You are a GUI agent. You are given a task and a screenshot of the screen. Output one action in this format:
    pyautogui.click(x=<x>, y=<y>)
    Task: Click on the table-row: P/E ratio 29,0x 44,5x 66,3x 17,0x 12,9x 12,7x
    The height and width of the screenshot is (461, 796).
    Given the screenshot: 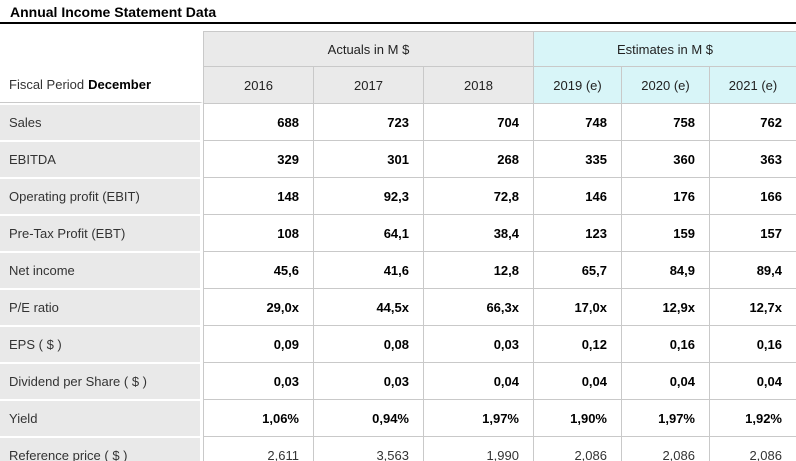 What is the action you would take?
    pyautogui.click(x=398, y=306)
    